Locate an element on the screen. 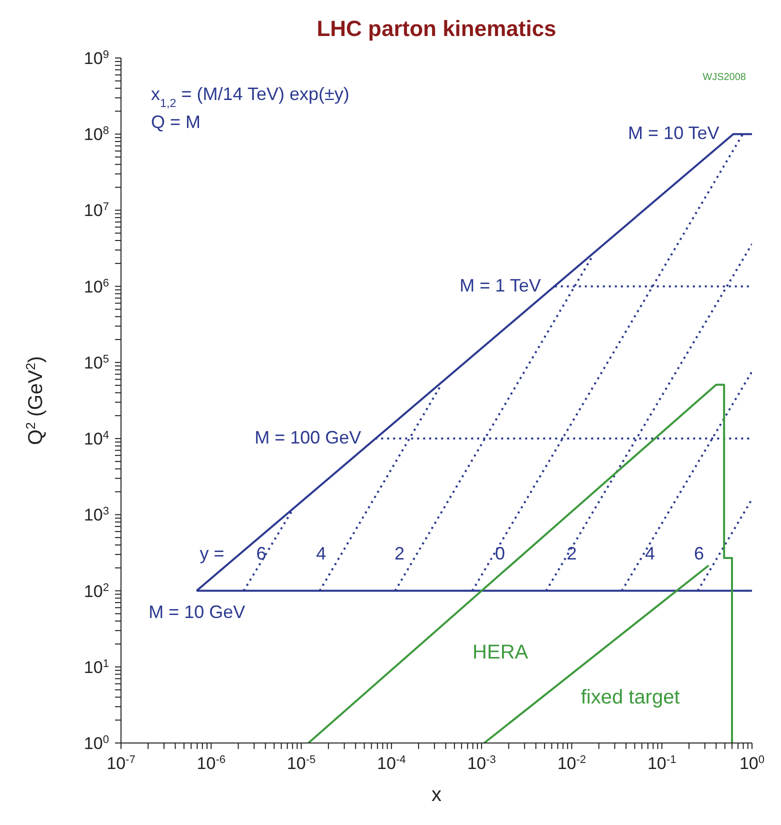  annotation: 0 is located at coordinates (499, 553).